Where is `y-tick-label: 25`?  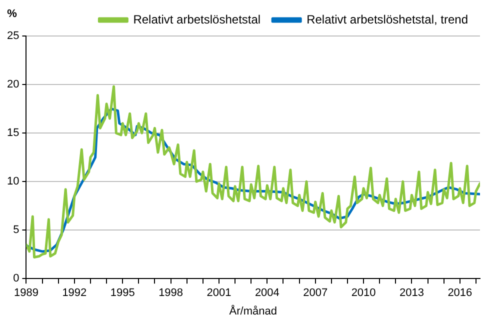 y-tick-label: 25 is located at coordinates (13, 36).